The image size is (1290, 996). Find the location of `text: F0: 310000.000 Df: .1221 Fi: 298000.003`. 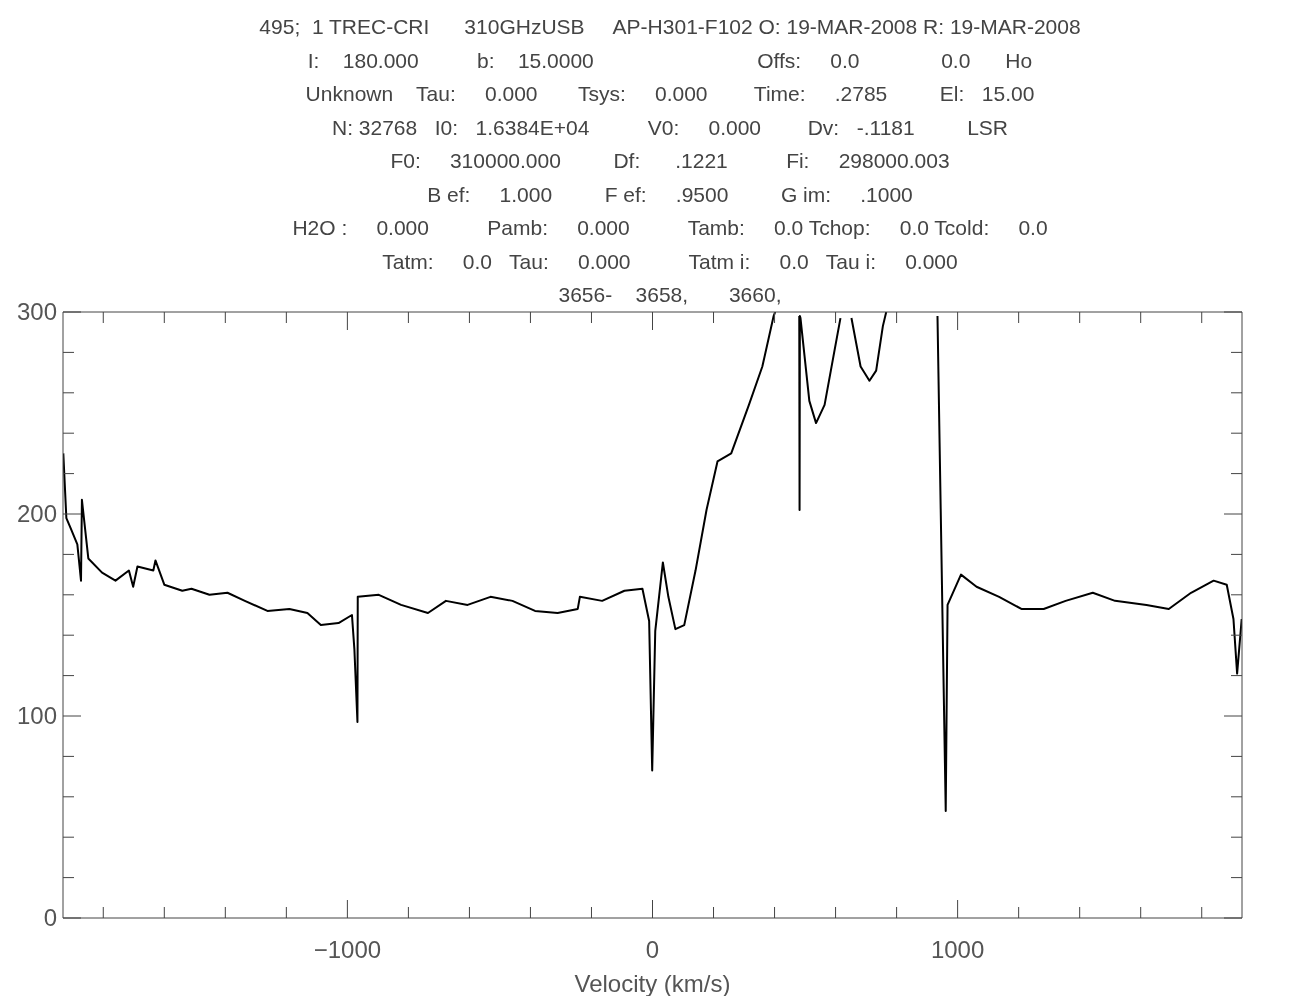

text: F0: 310000.000 Df: .1221 Fi: 298000.003 is located at coordinates (670, 161).